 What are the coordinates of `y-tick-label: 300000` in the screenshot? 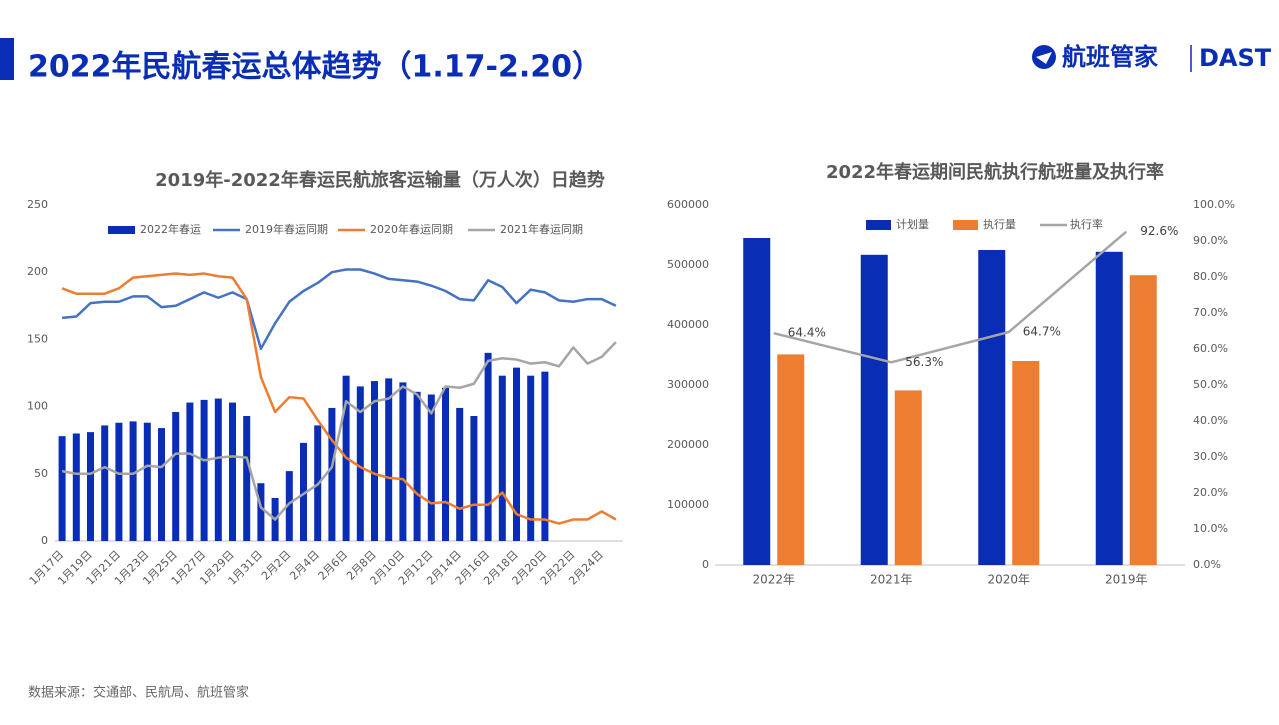 It's located at (688, 384).